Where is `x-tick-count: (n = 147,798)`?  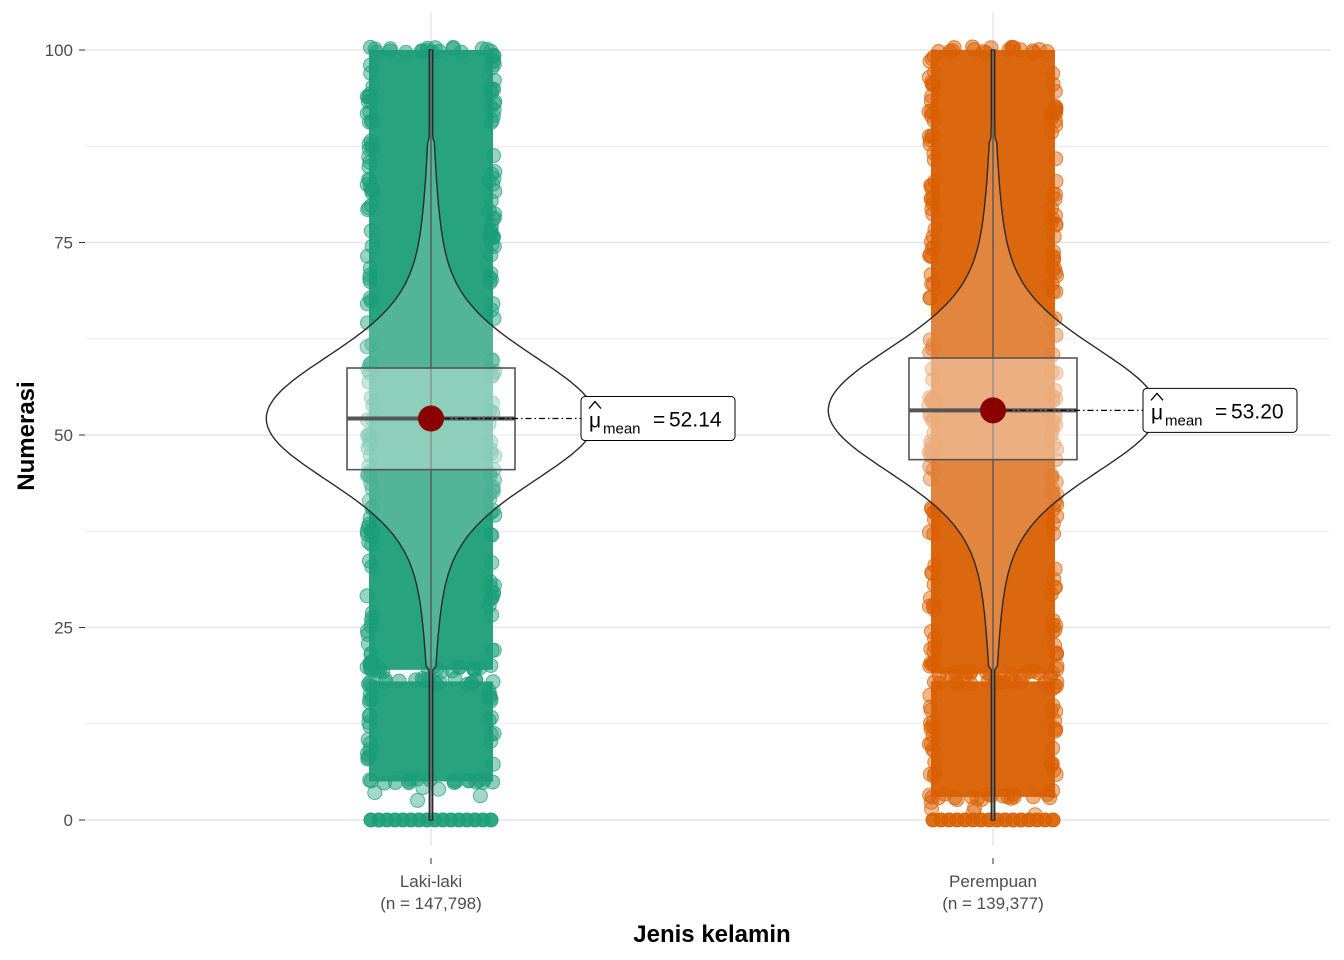 x-tick-count: (n = 147,798) is located at coordinates (431, 903).